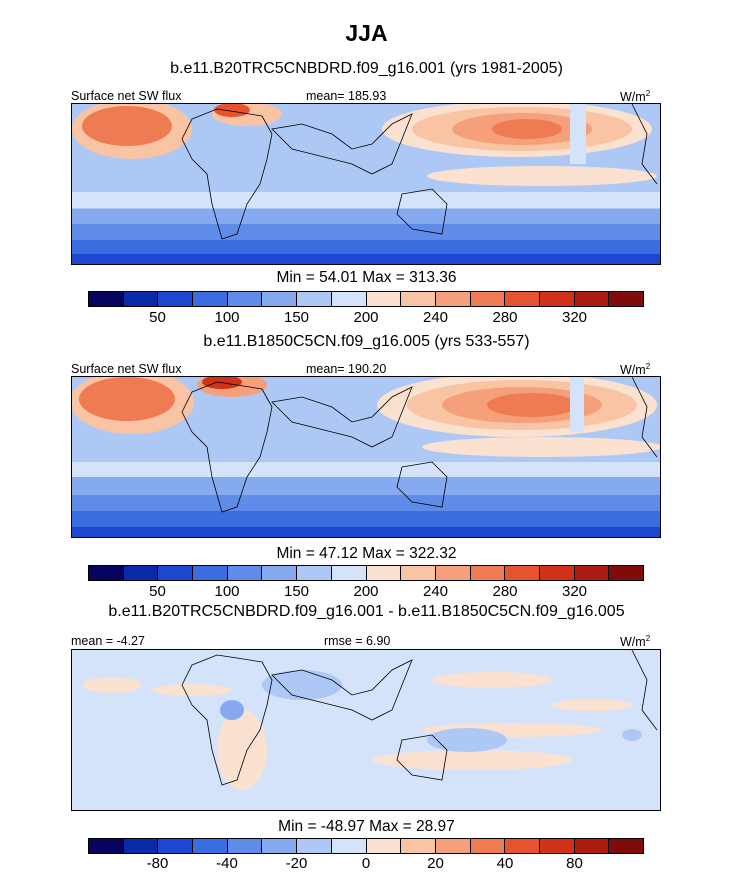  What do you see at coordinates (435, 863) in the screenshot?
I see `panel3-tick: 20` at bounding box center [435, 863].